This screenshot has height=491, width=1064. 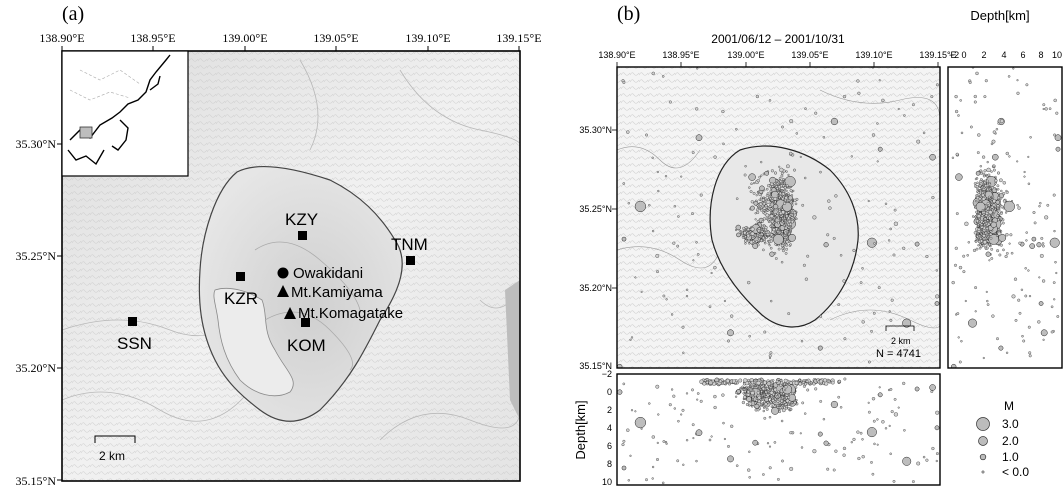 I want to click on station-kom-label: KOM, so click(x=306, y=345).